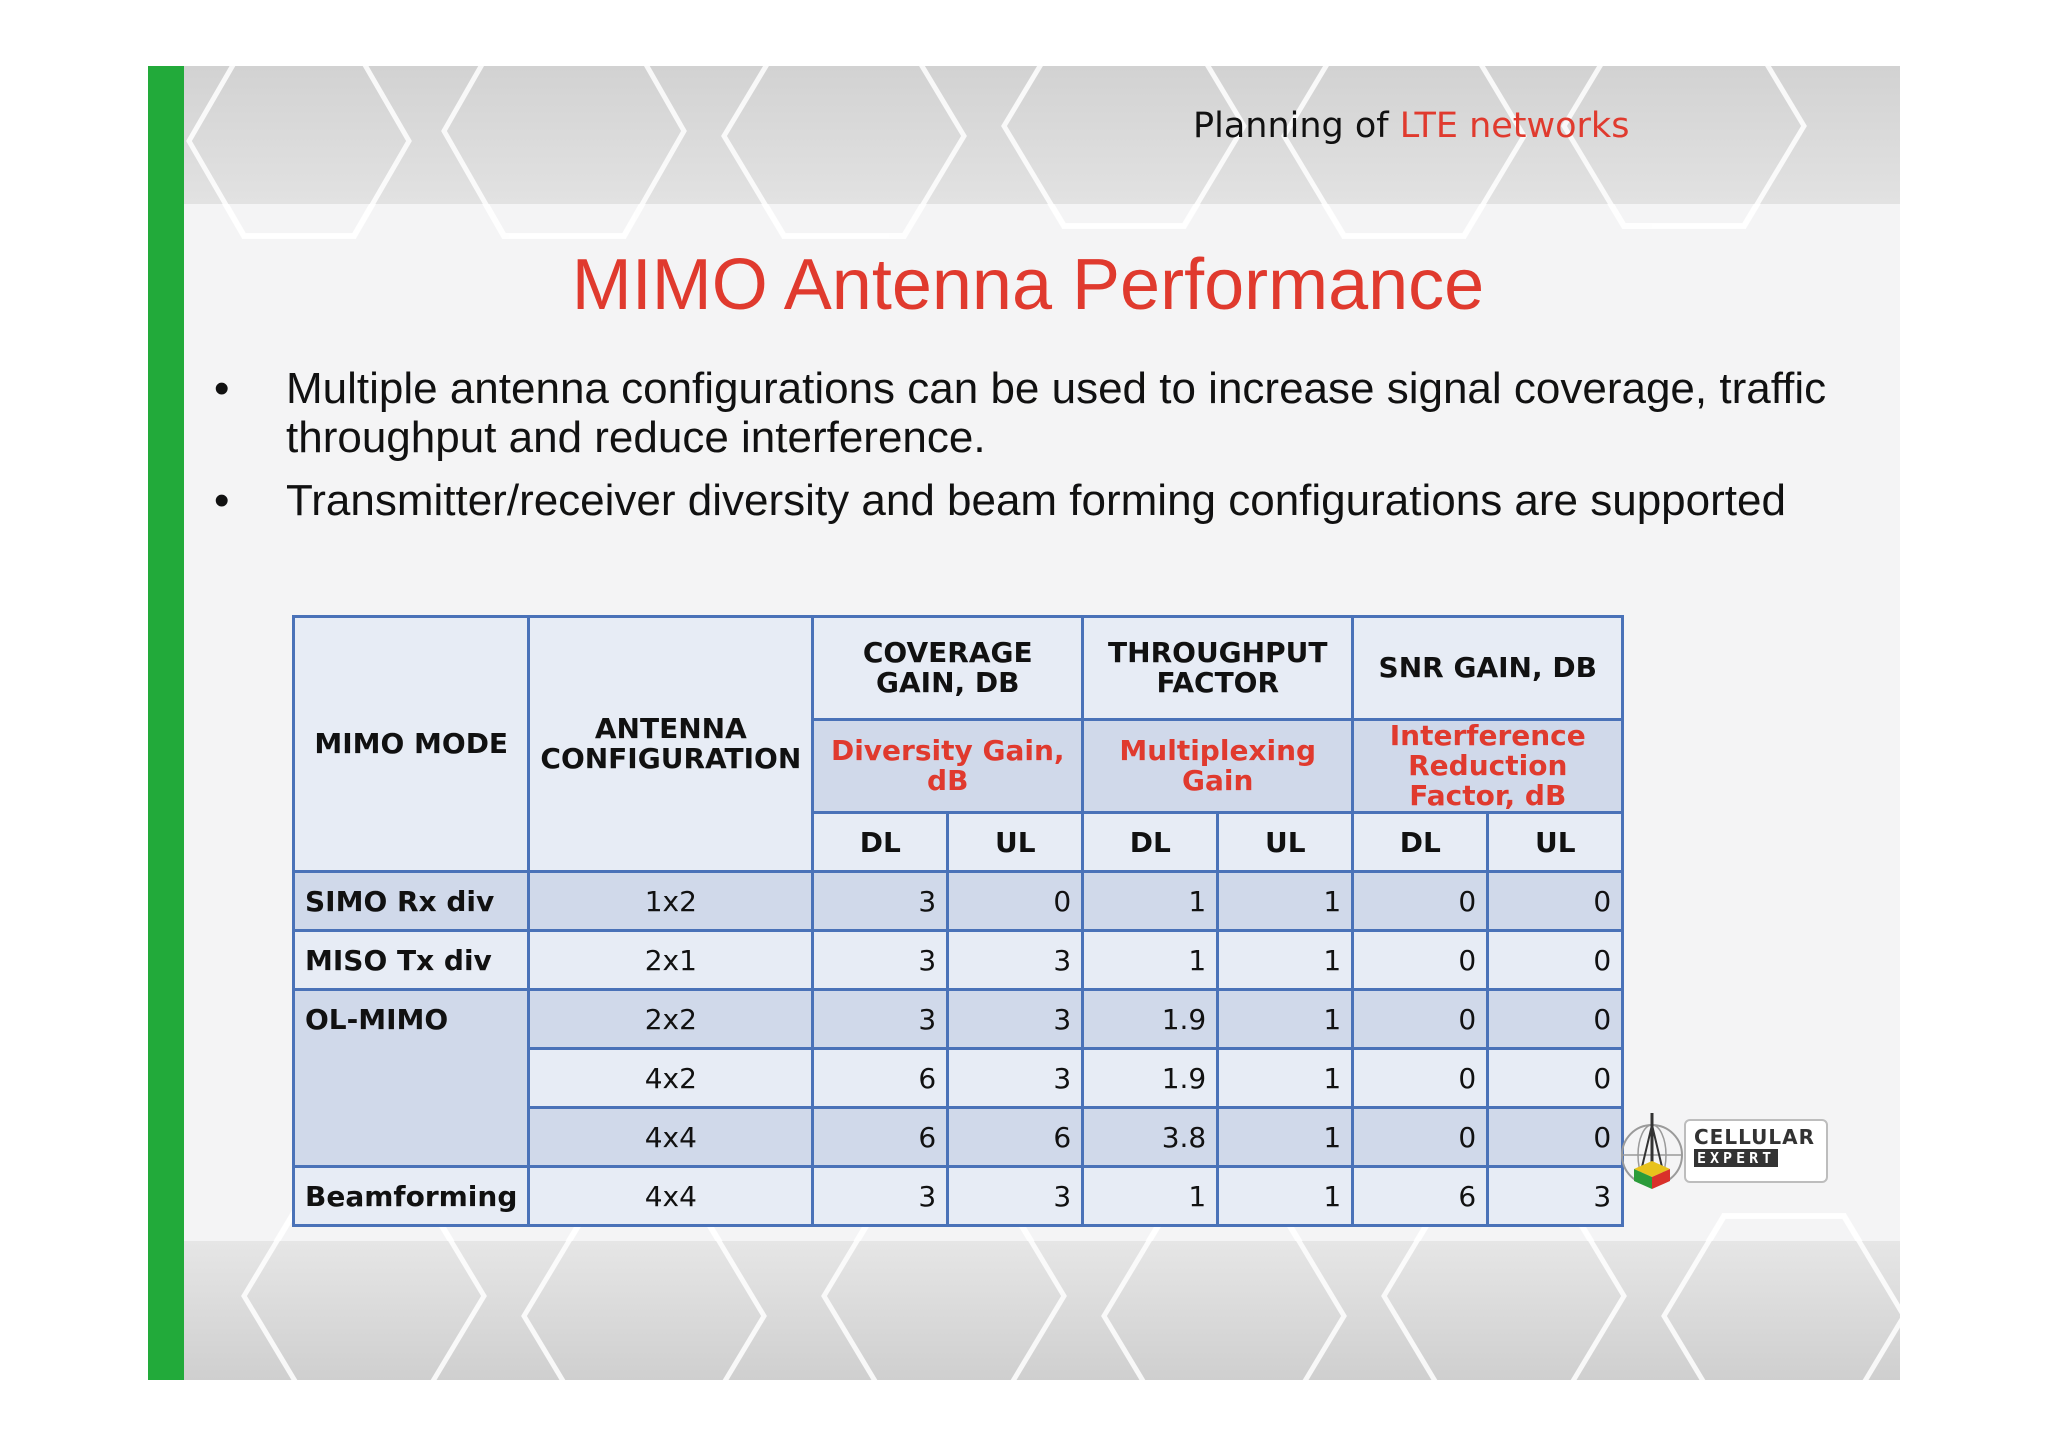 This screenshot has height=1447, width=2048. I want to click on config-cell: 2x2, so click(671, 1019).